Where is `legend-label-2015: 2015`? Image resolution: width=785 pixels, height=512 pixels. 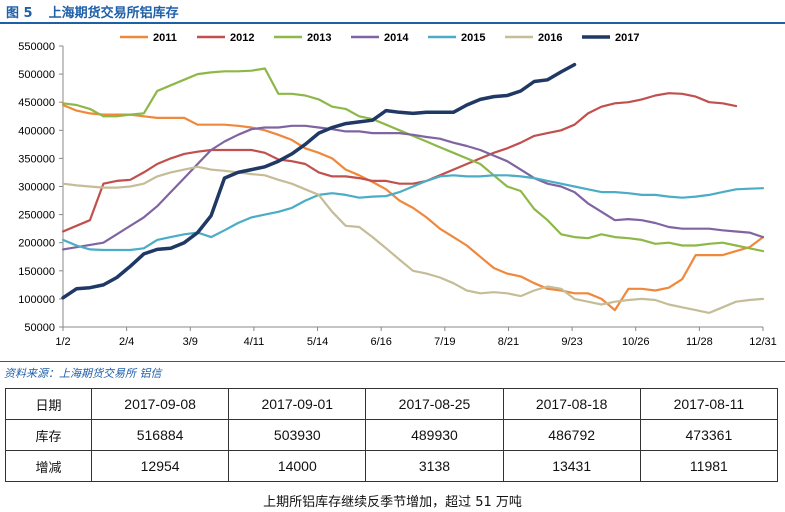 legend-label-2015: 2015 is located at coordinates (473, 38).